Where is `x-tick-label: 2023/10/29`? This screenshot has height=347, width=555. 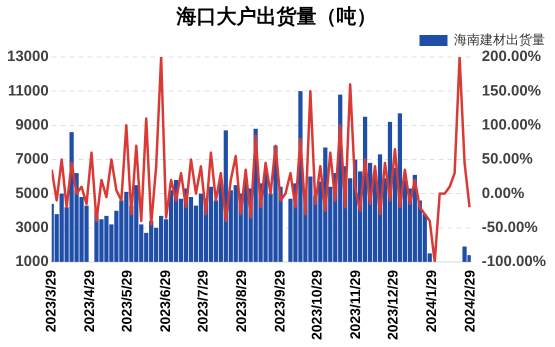 x-tick-label: 2023/10/29 is located at coordinates (316, 305).